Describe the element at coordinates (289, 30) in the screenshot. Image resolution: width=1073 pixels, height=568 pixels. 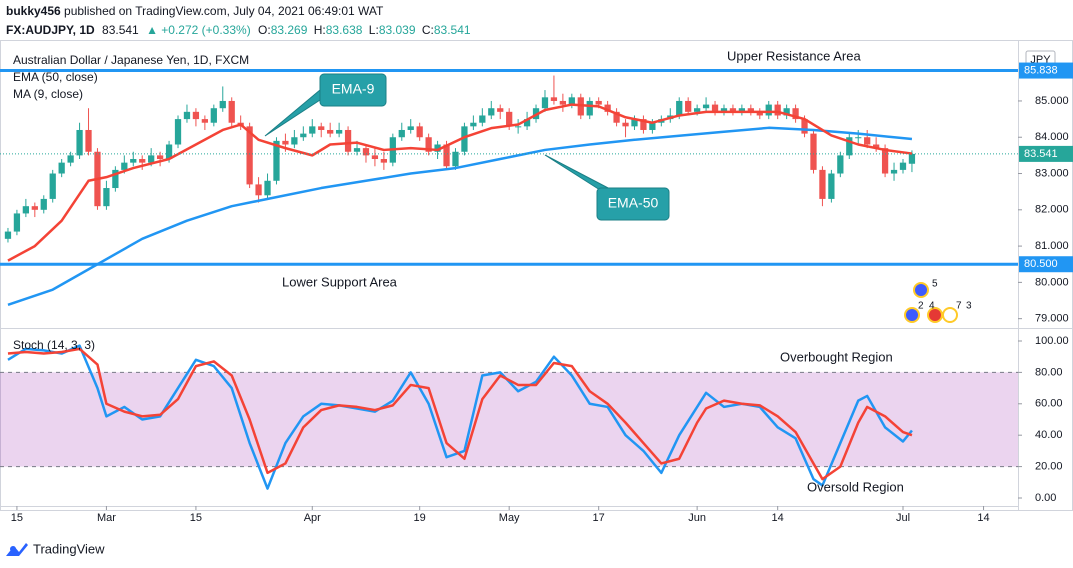
I see `quote-value: 83.269` at that location.